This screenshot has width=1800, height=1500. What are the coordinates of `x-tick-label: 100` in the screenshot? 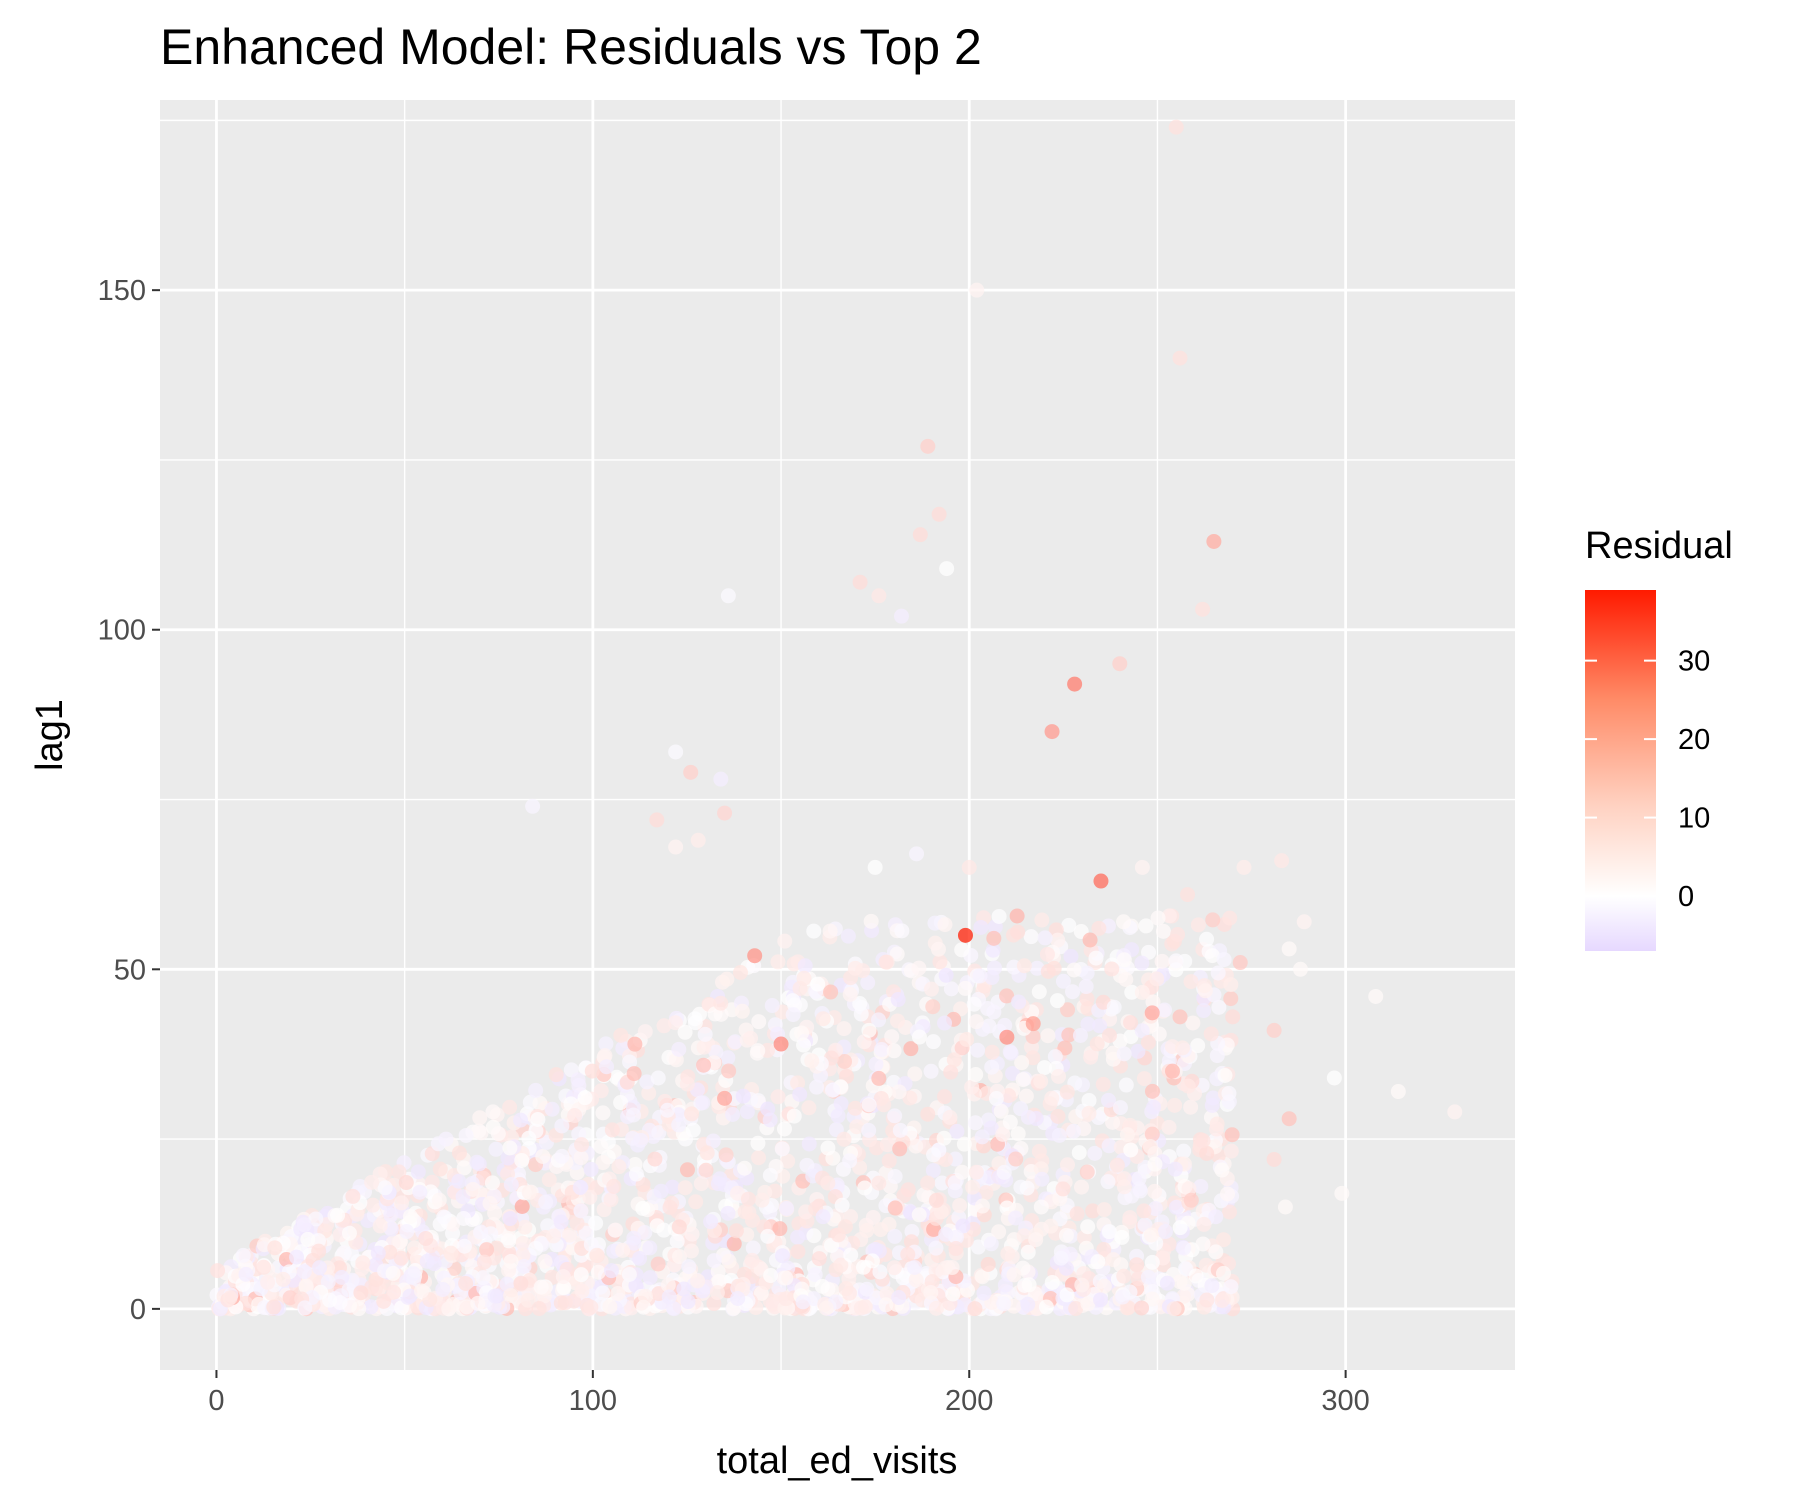 It's located at (593, 1401).